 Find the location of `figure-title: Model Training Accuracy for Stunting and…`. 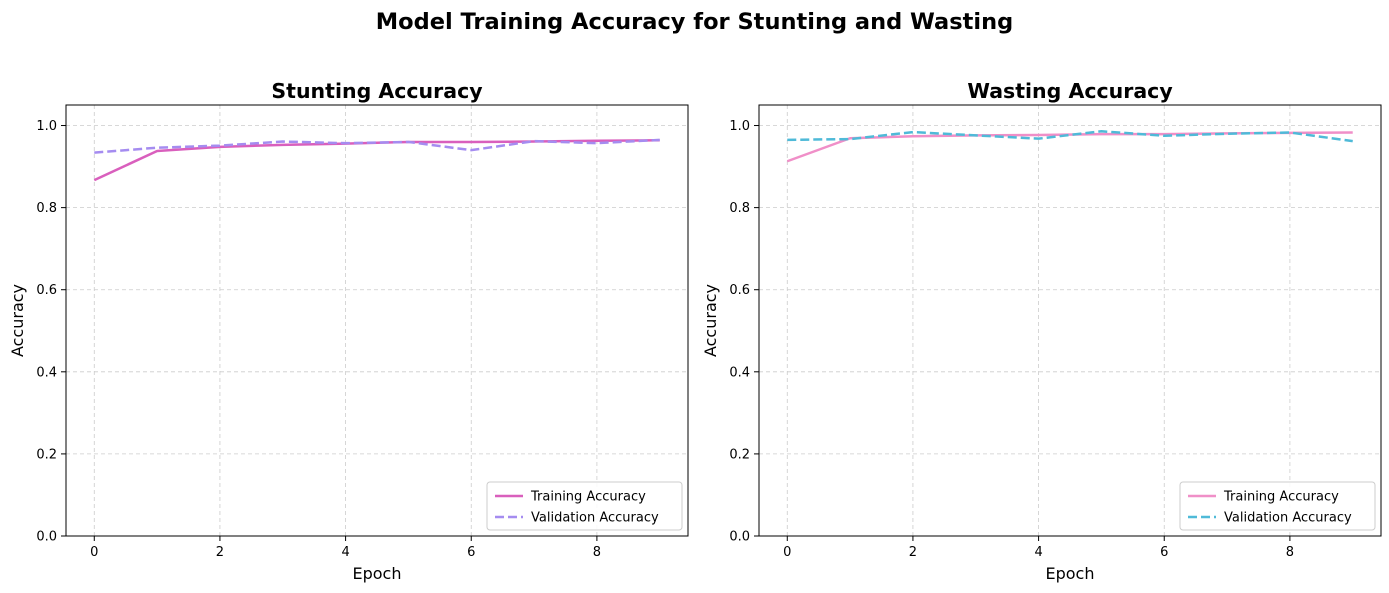

figure-title: Model Training Accuracy for Stunting and… is located at coordinates (694, 22).